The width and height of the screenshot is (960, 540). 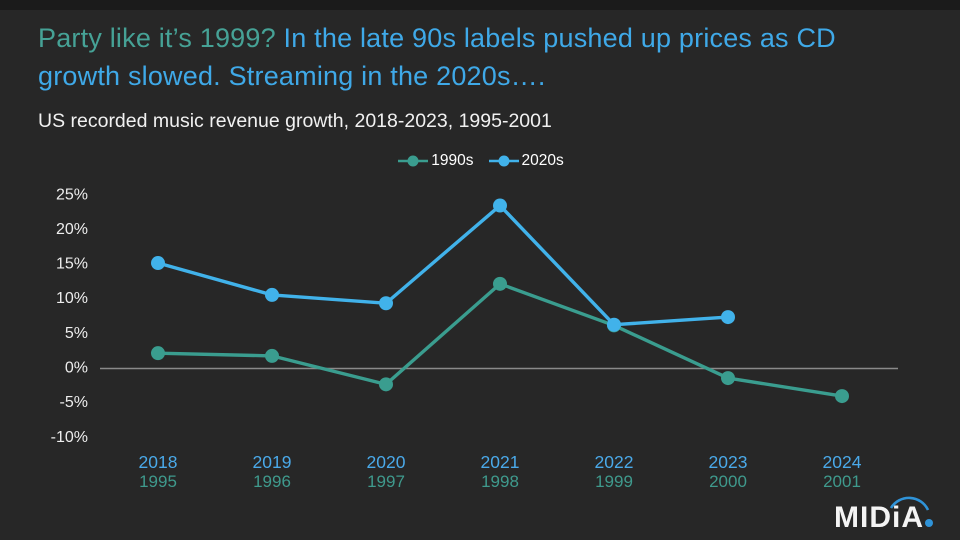 I want to click on x-label-primary-2018: 2018, so click(x=158, y=462).